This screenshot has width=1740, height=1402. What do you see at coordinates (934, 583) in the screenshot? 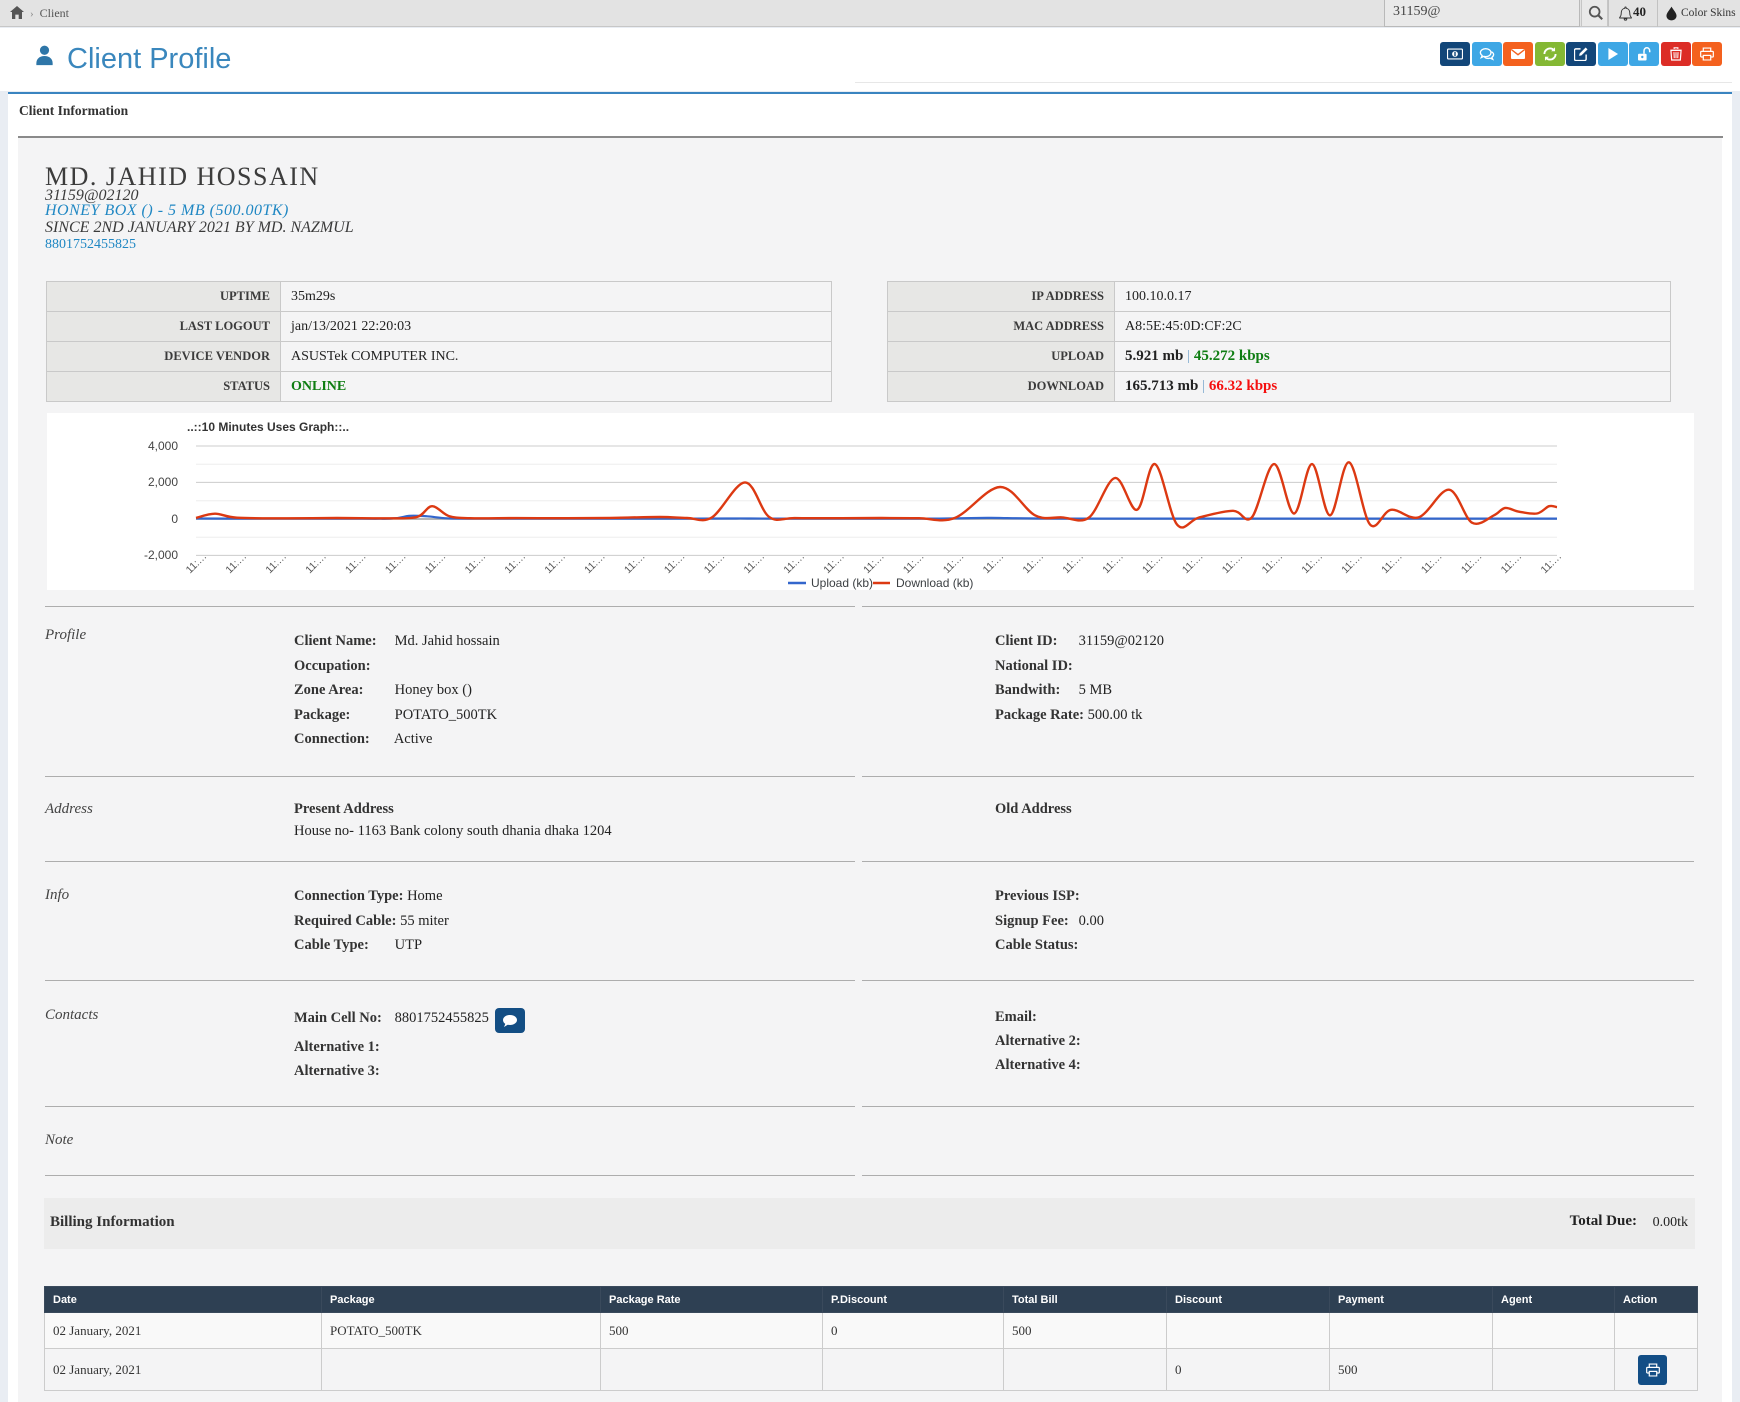
I see `svg-text: Download (kb)` at bounding box center [934, 583].